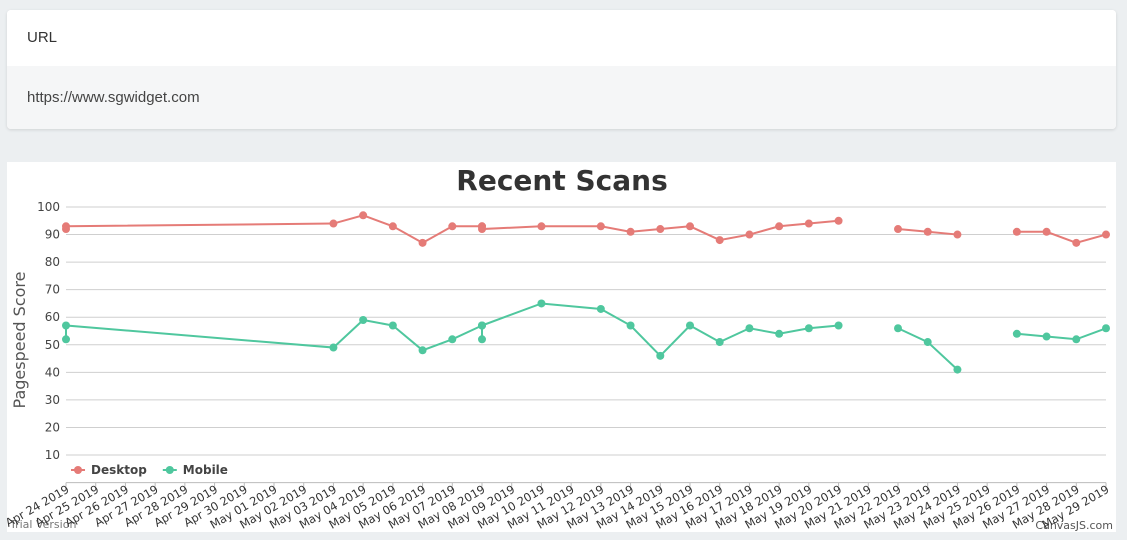 The height and width of the screenshot is (540, 1127). What do you see at coordinates (52, 372) in the screenshot?
I see `y-tick-label: 40` at bounding box center [52, 372].